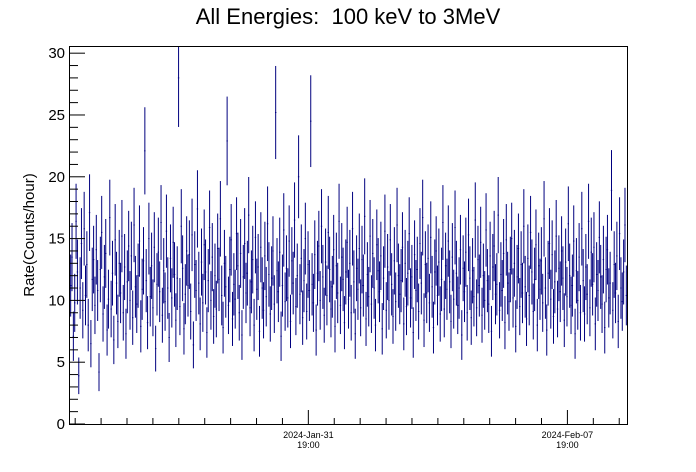  I want to click on chart-title: All Energies: 100 keV to 3MeV, so click(348, 16).